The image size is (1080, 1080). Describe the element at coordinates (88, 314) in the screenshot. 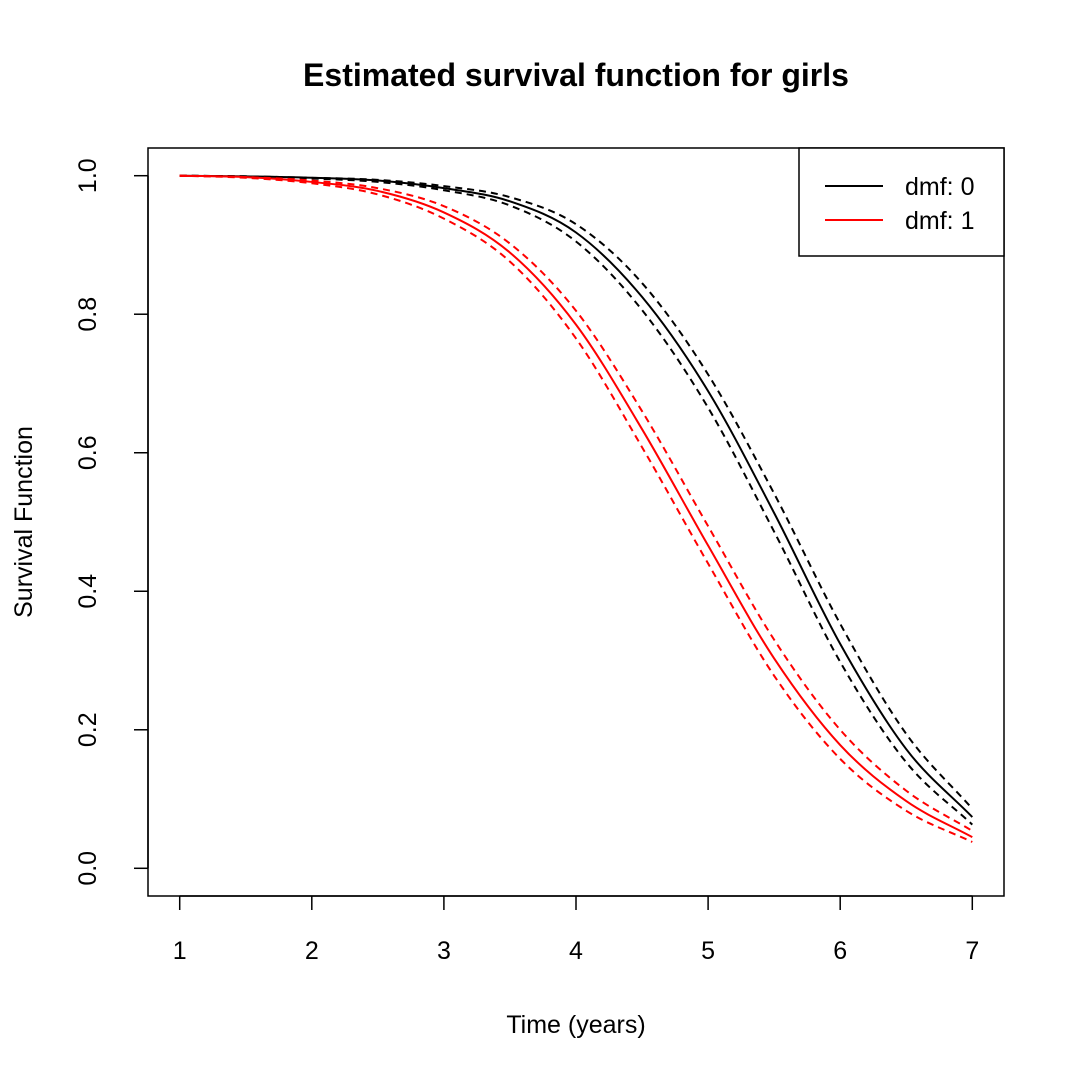

I see `y-tick-label: 0.8` at that location.